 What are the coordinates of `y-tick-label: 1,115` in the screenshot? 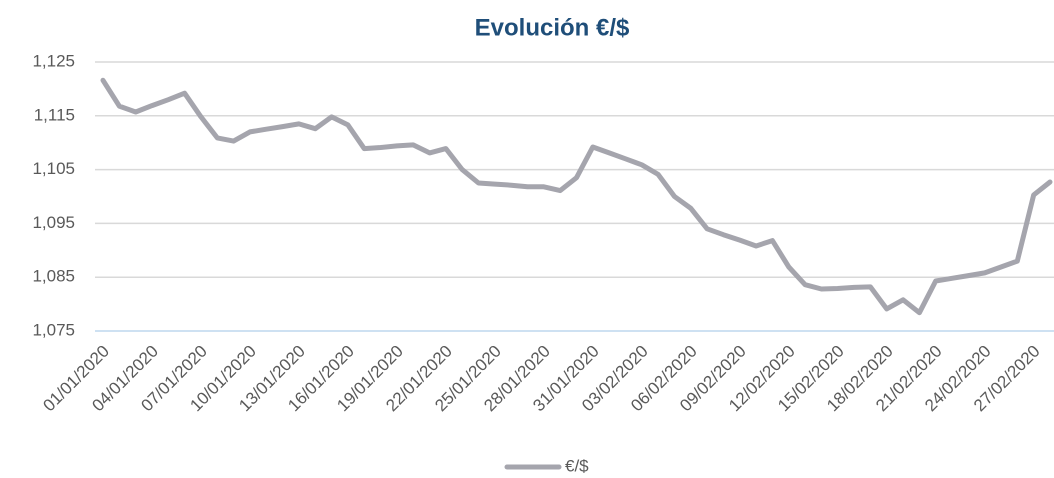 It's located at (54, 114).